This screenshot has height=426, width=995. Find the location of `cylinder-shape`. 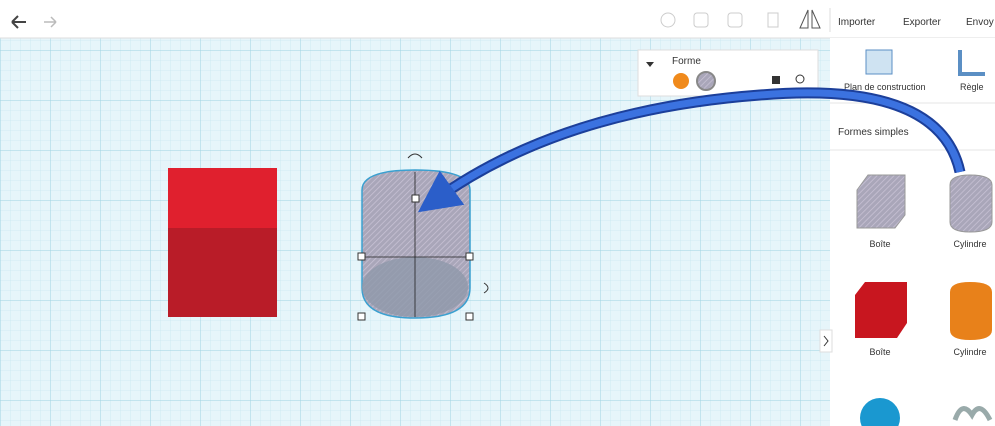

cylinder-shape is located at coordinates (971, 311).